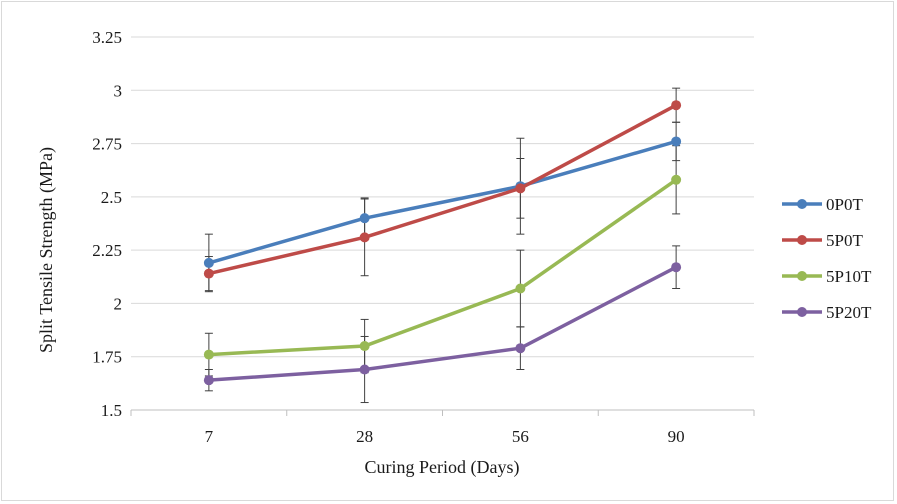 This screenshot has width=897, height=504. I want to click on y-tick-label: 3.25, so click(107, 37).